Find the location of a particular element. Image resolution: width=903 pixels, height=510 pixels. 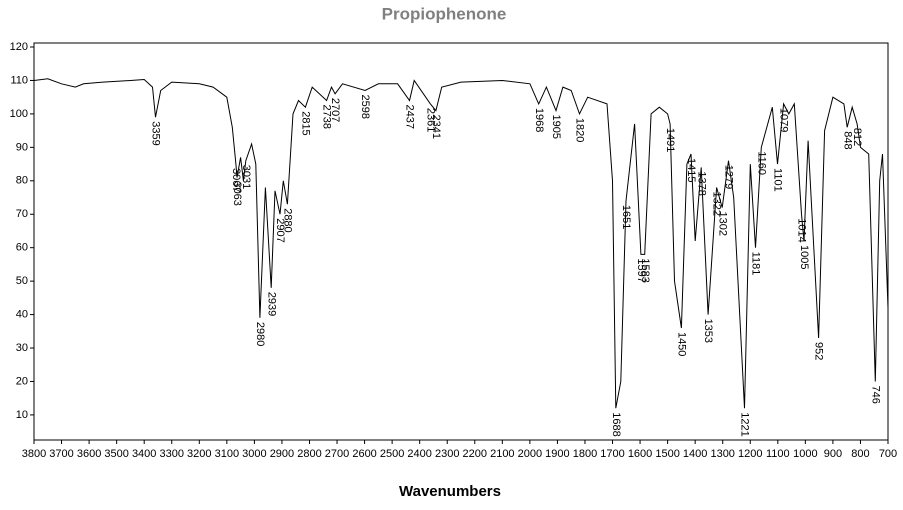

x-tick-label: 3700 is located at coordinates (61, 454).